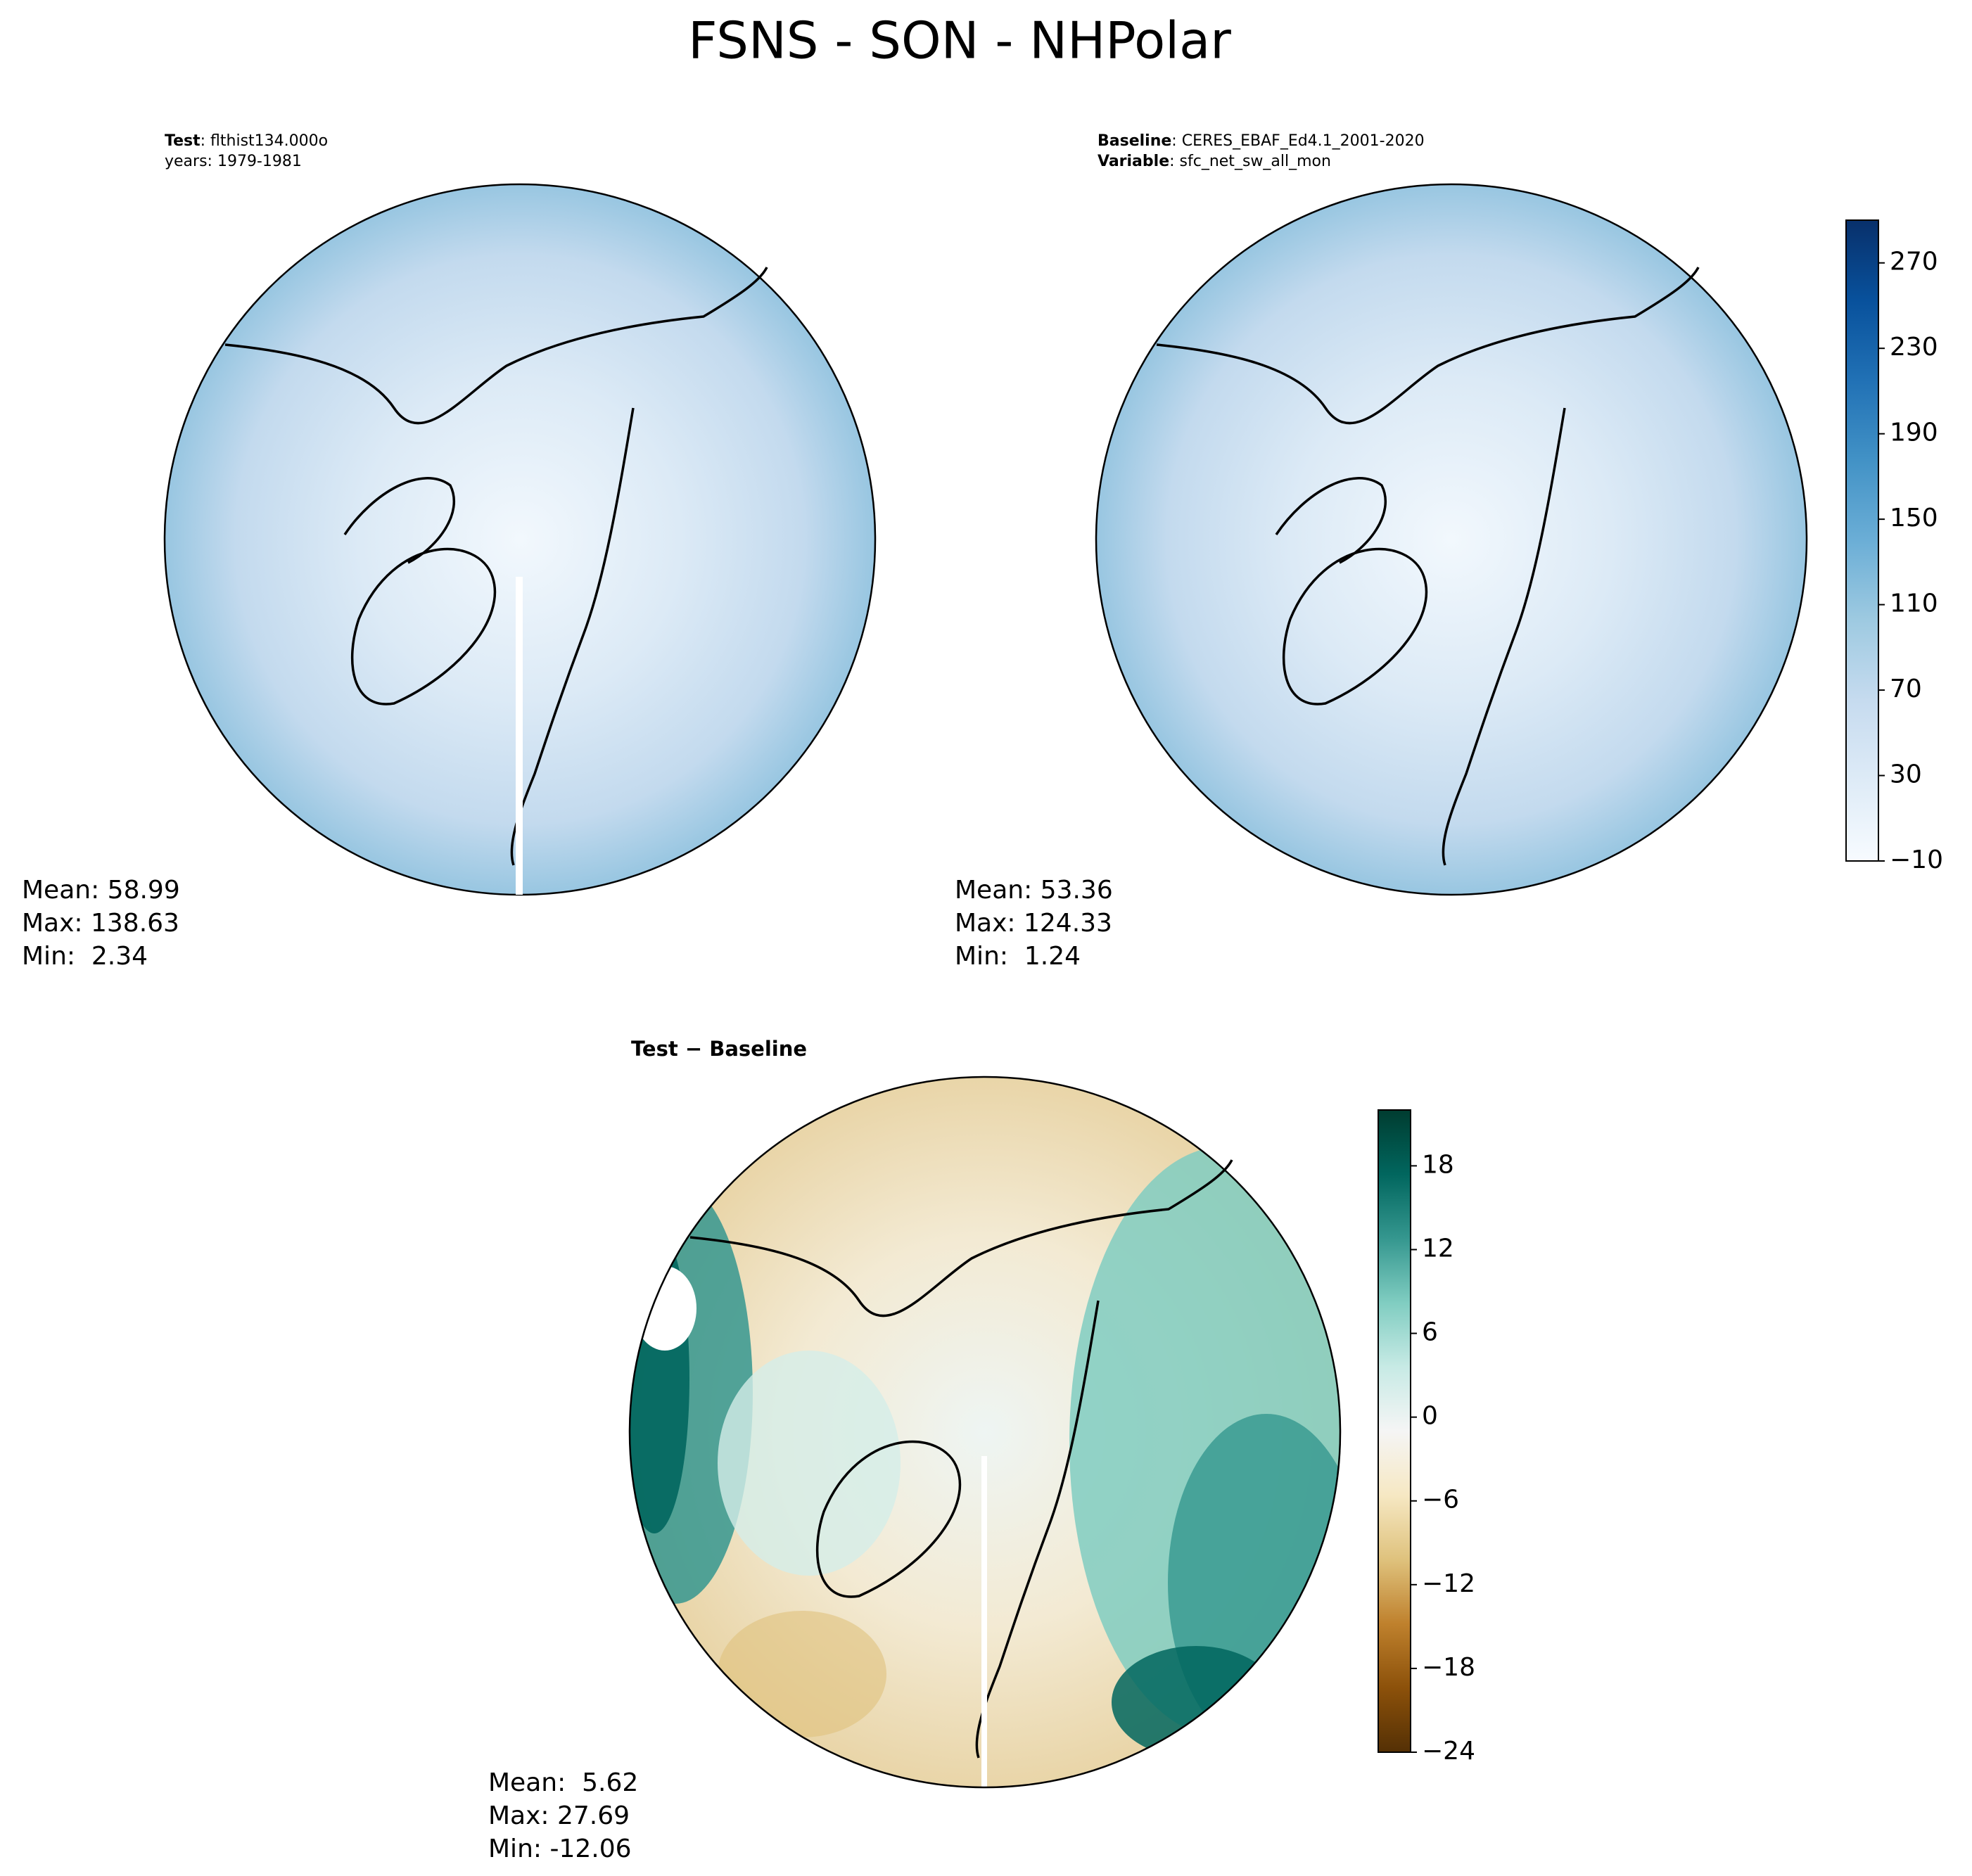 Image resolution: width=1972 pixels, height=1876 pixels. What do you see at coordinates (1906, 774) in the screenshot?
I see `colorbar-tick-label: 30` at bounding box center [1906, 774].